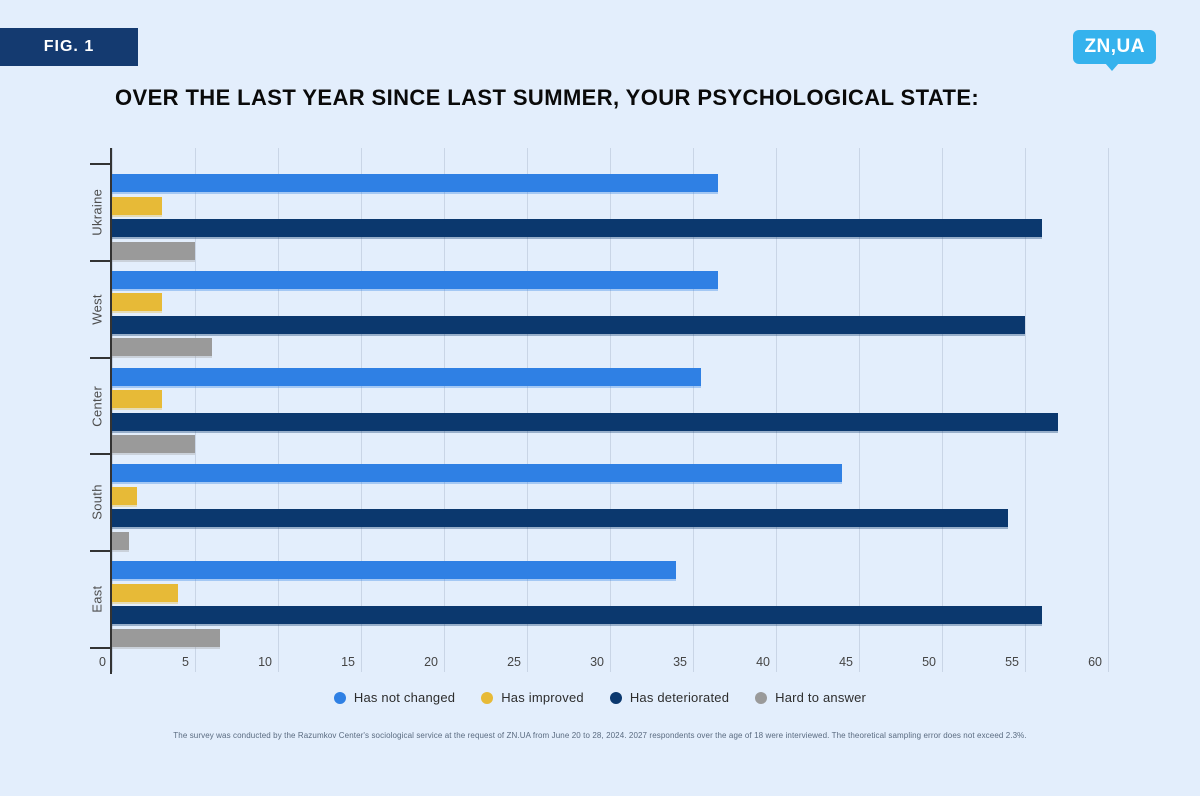 The image size is (1200, 796). I want to click on x-tick-label-10: 10, so click(265, 662).